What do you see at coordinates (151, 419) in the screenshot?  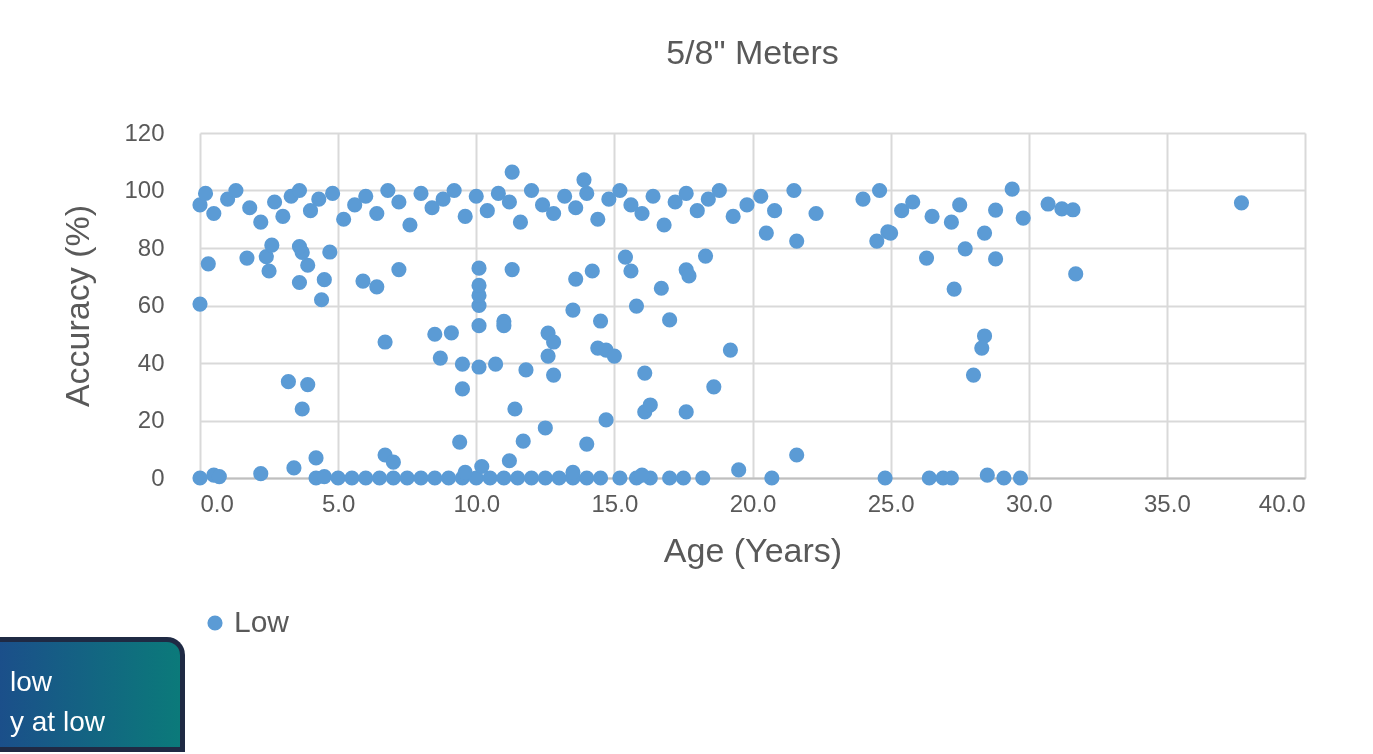 I see `y-tick-label: 20` at bounding box center [151, 419].